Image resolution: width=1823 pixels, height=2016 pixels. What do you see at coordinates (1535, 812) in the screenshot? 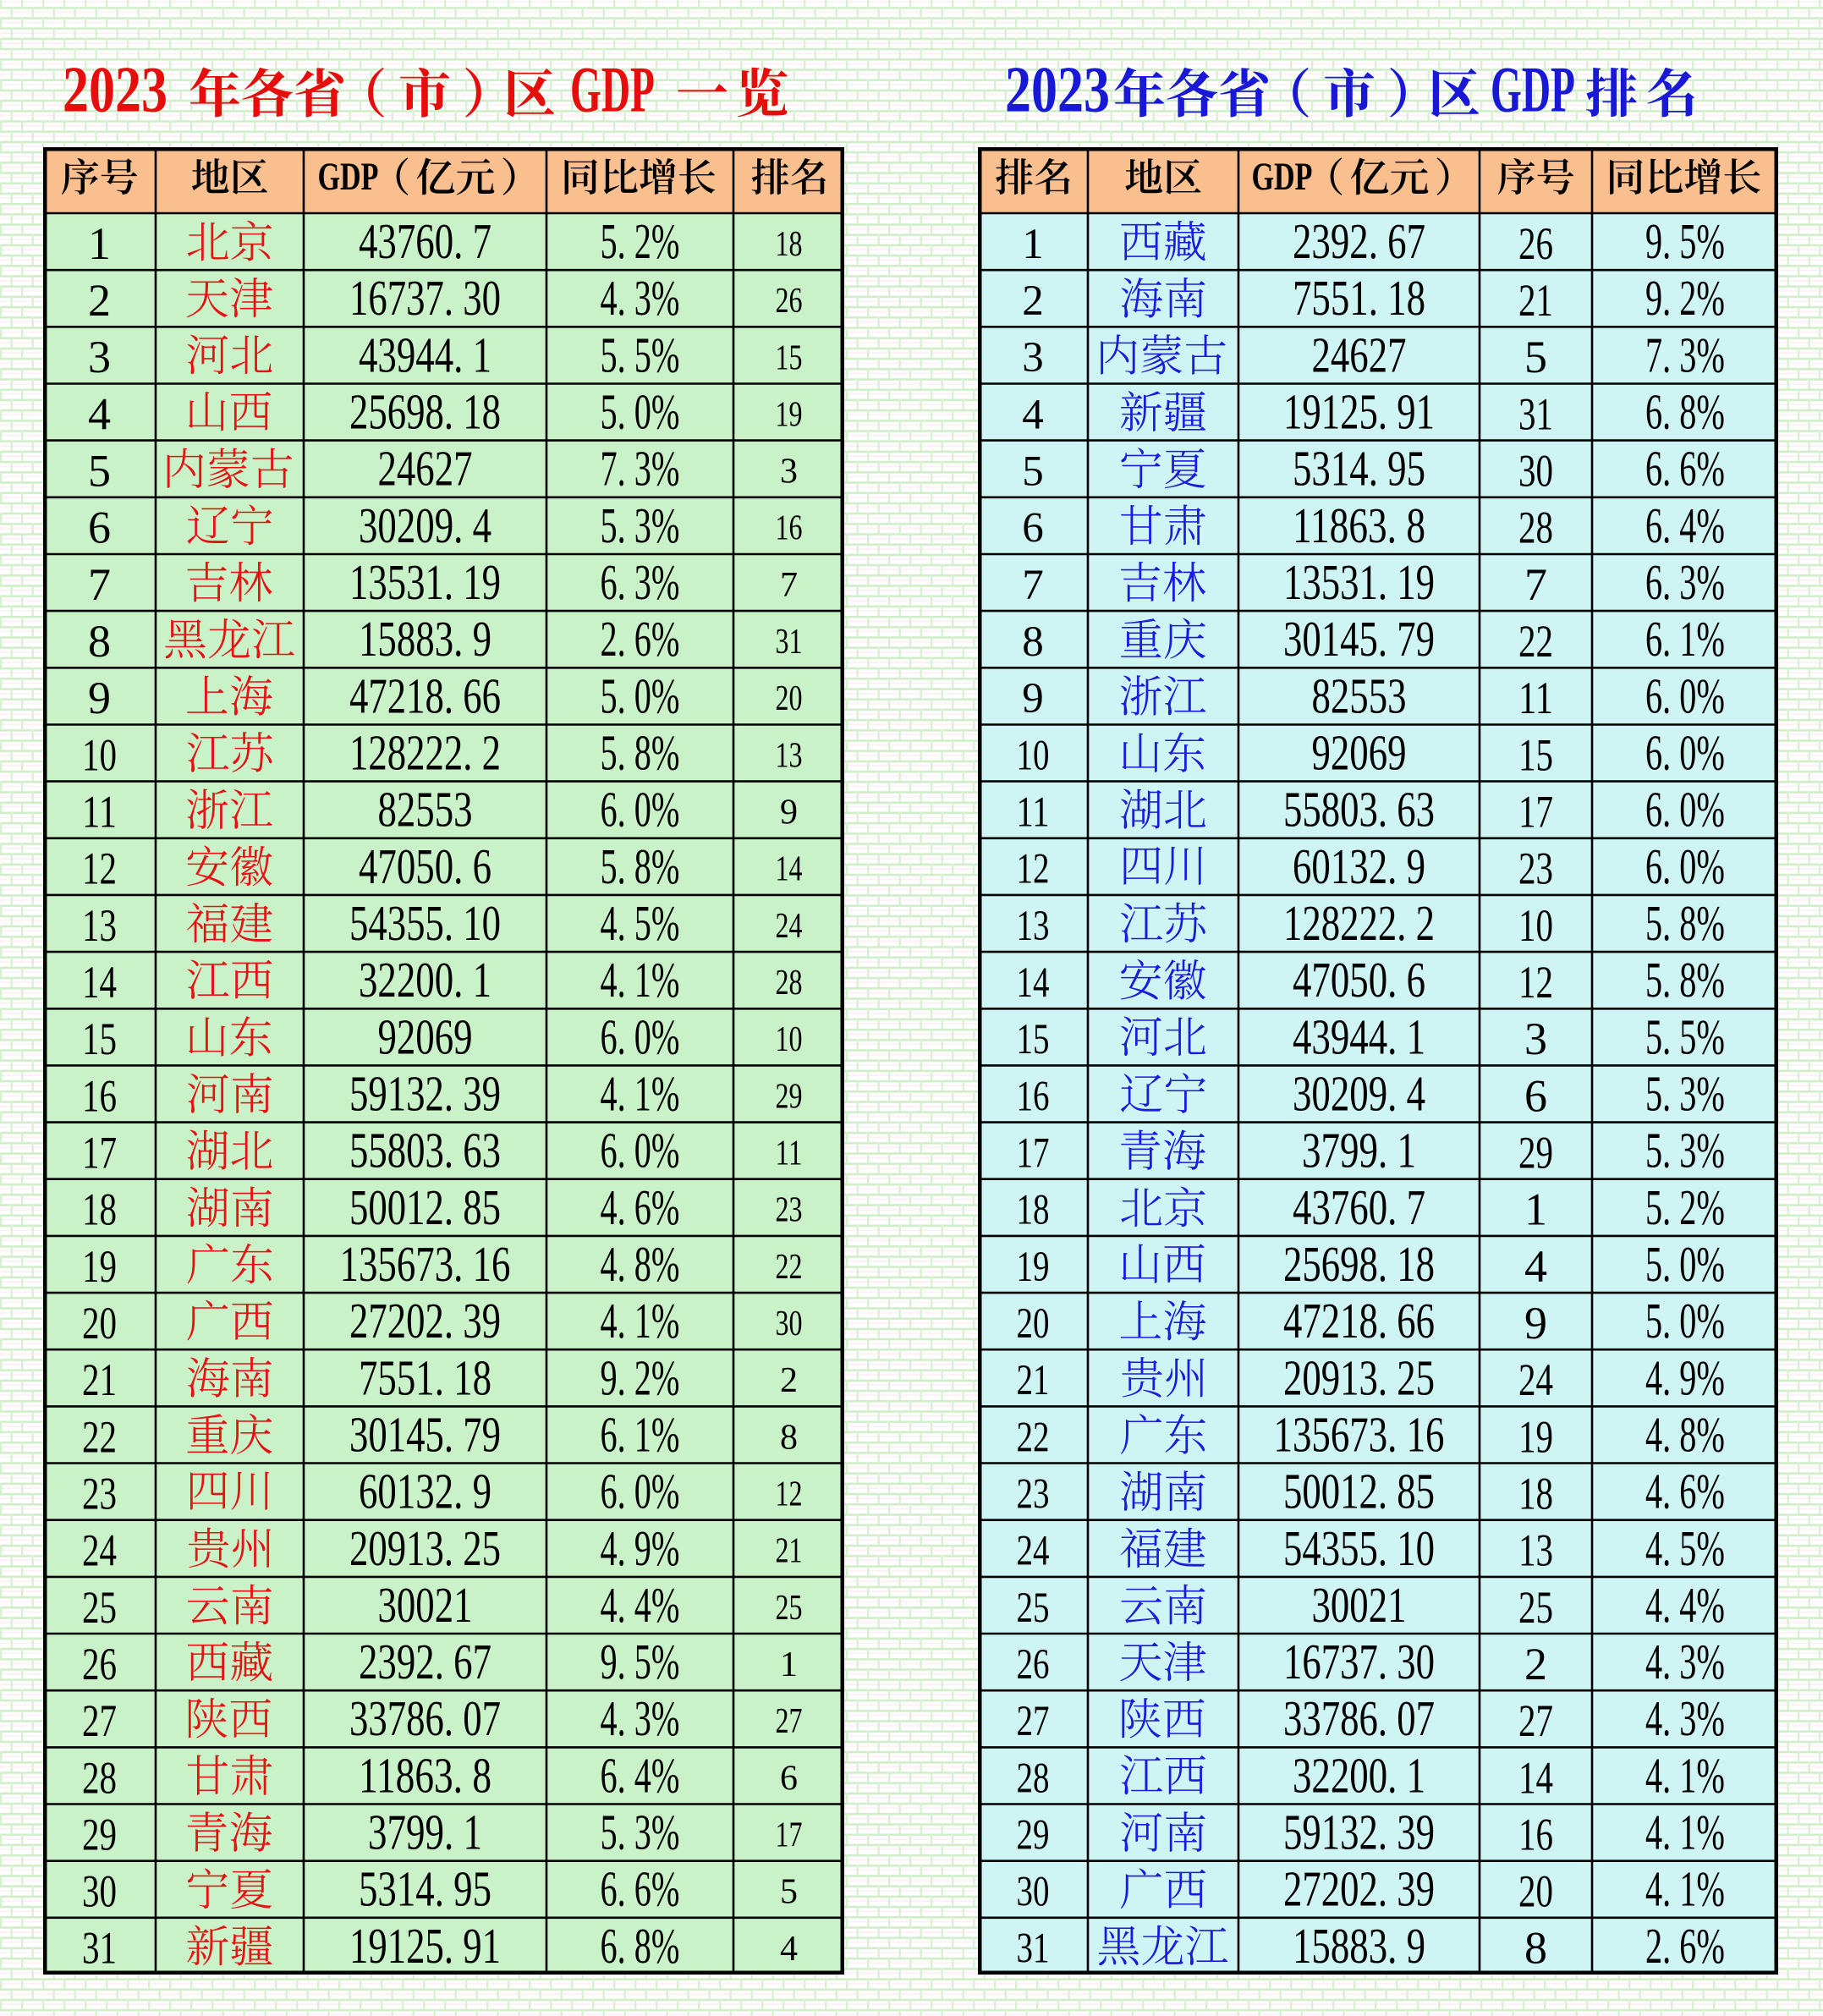
I see `svg-text: 17` at bounding box center [1535, 812].